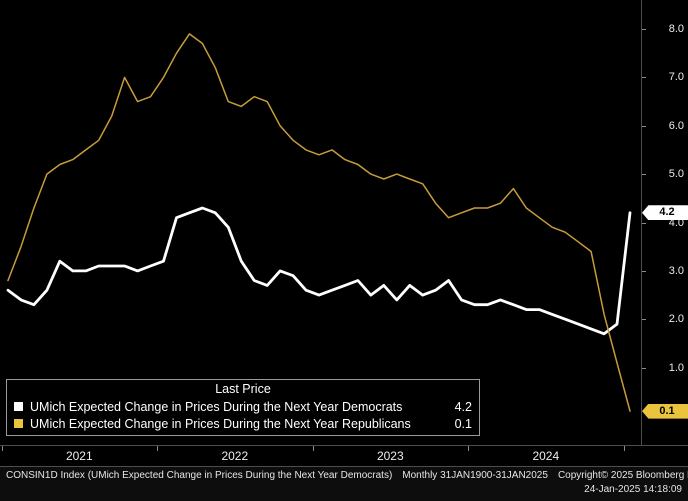 This screenshot has width=688, height=501. I want to click on x-axis-year-label: 2022, so click(235, 456).